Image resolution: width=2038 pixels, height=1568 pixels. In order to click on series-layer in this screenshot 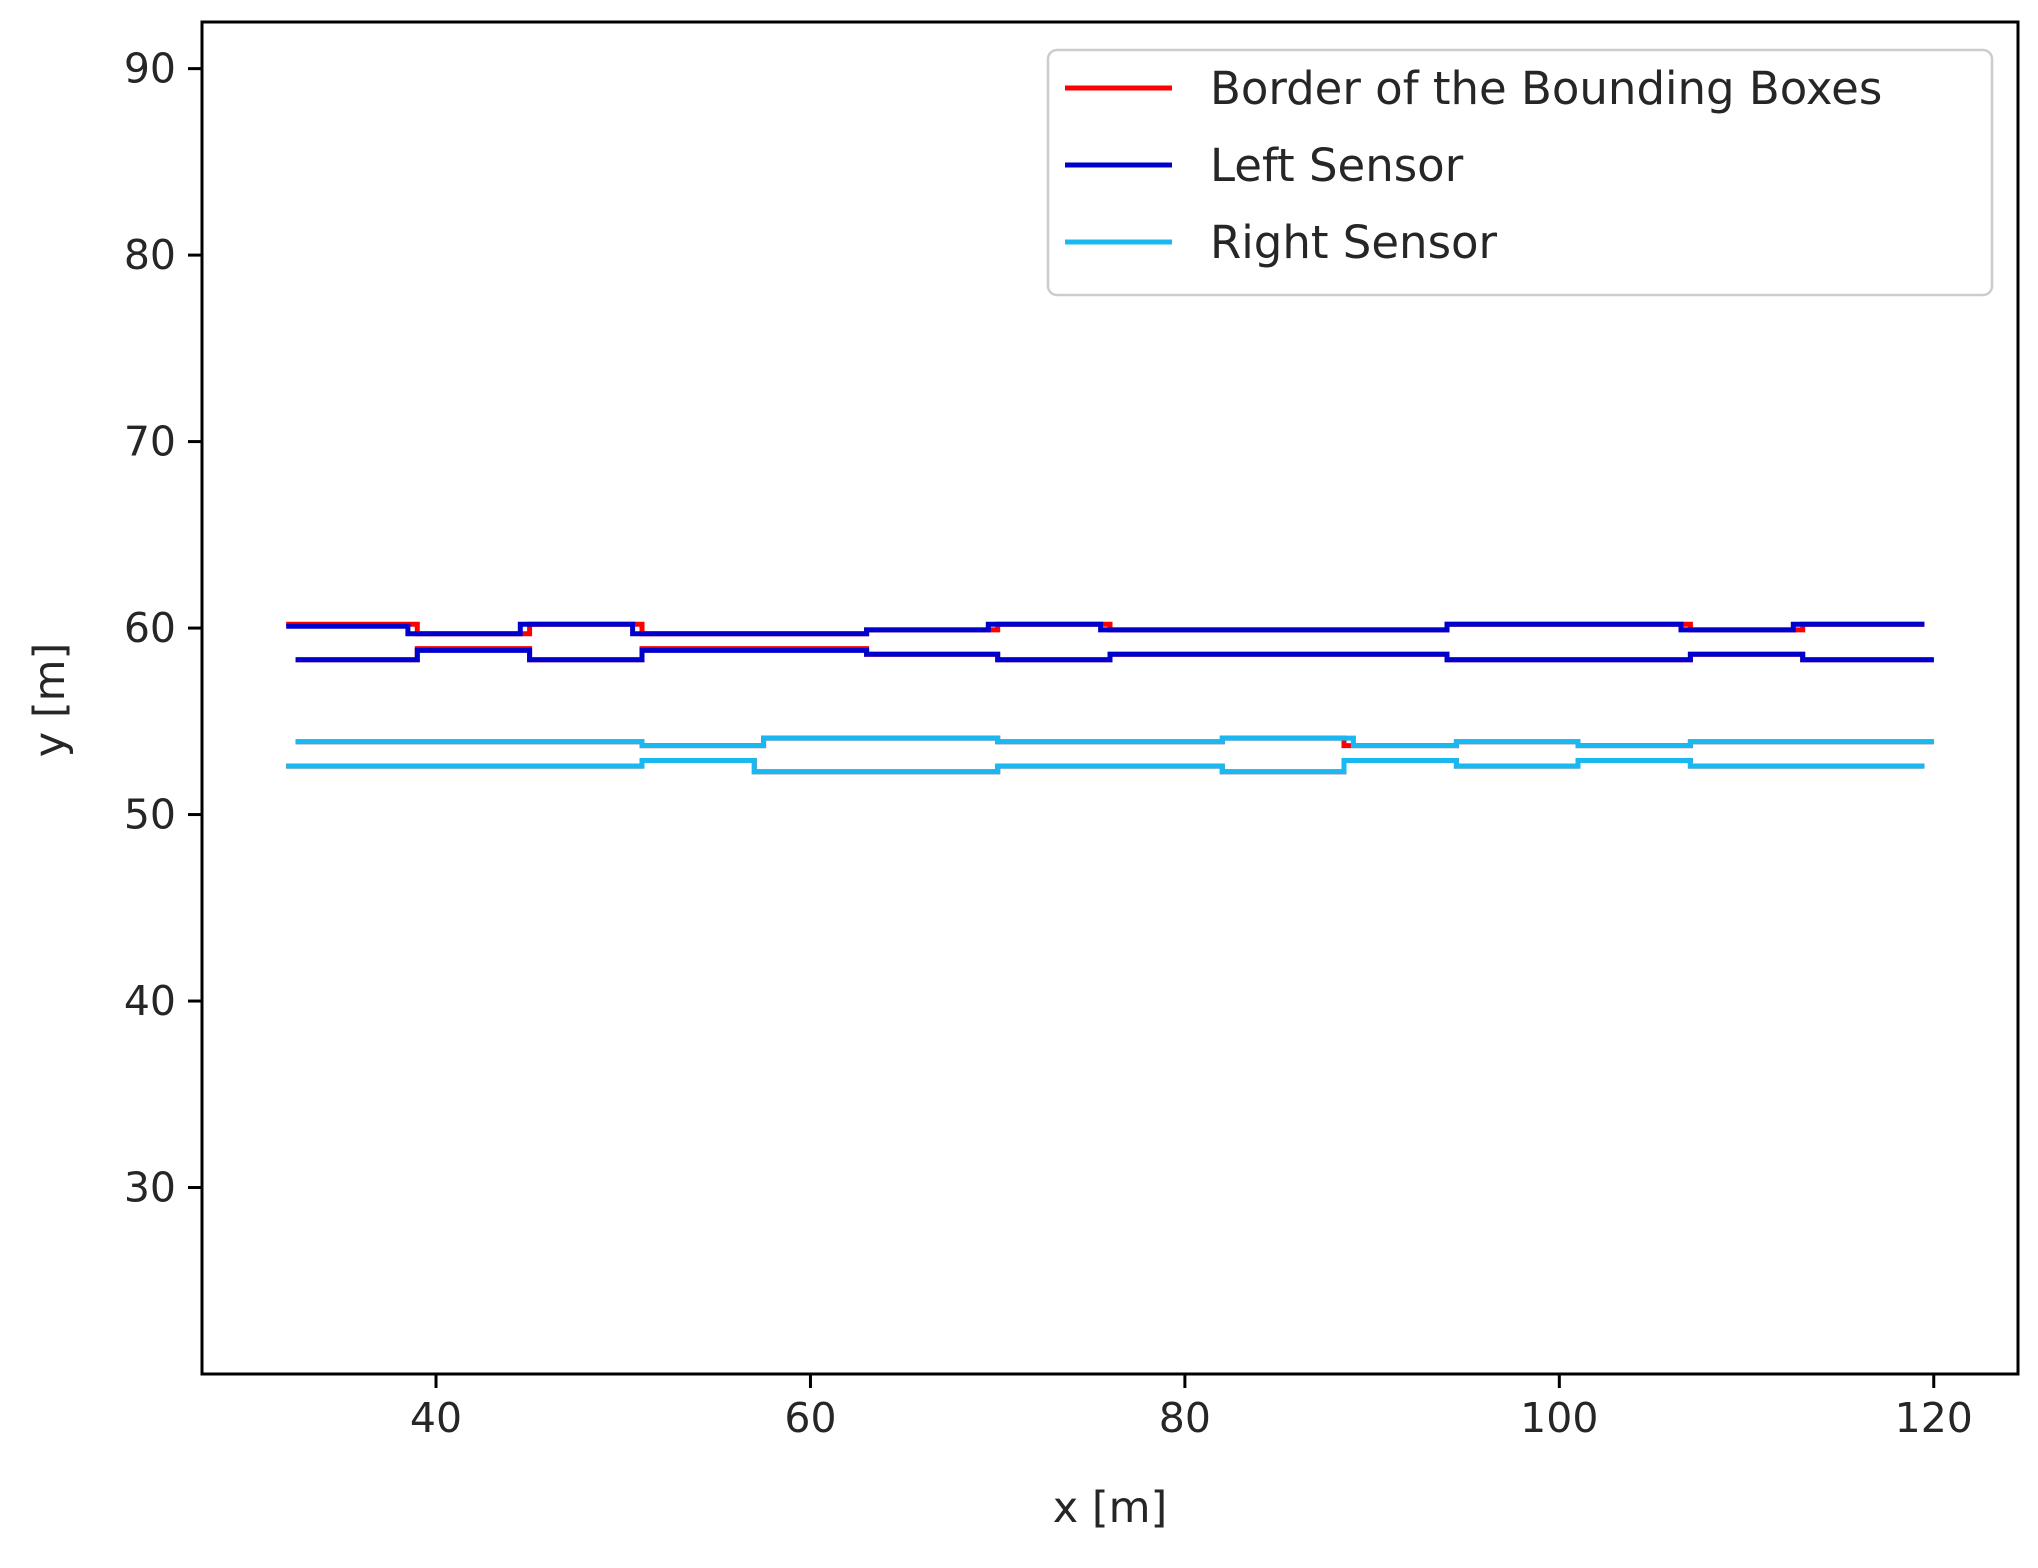, I will do `click(1110, 698)`.